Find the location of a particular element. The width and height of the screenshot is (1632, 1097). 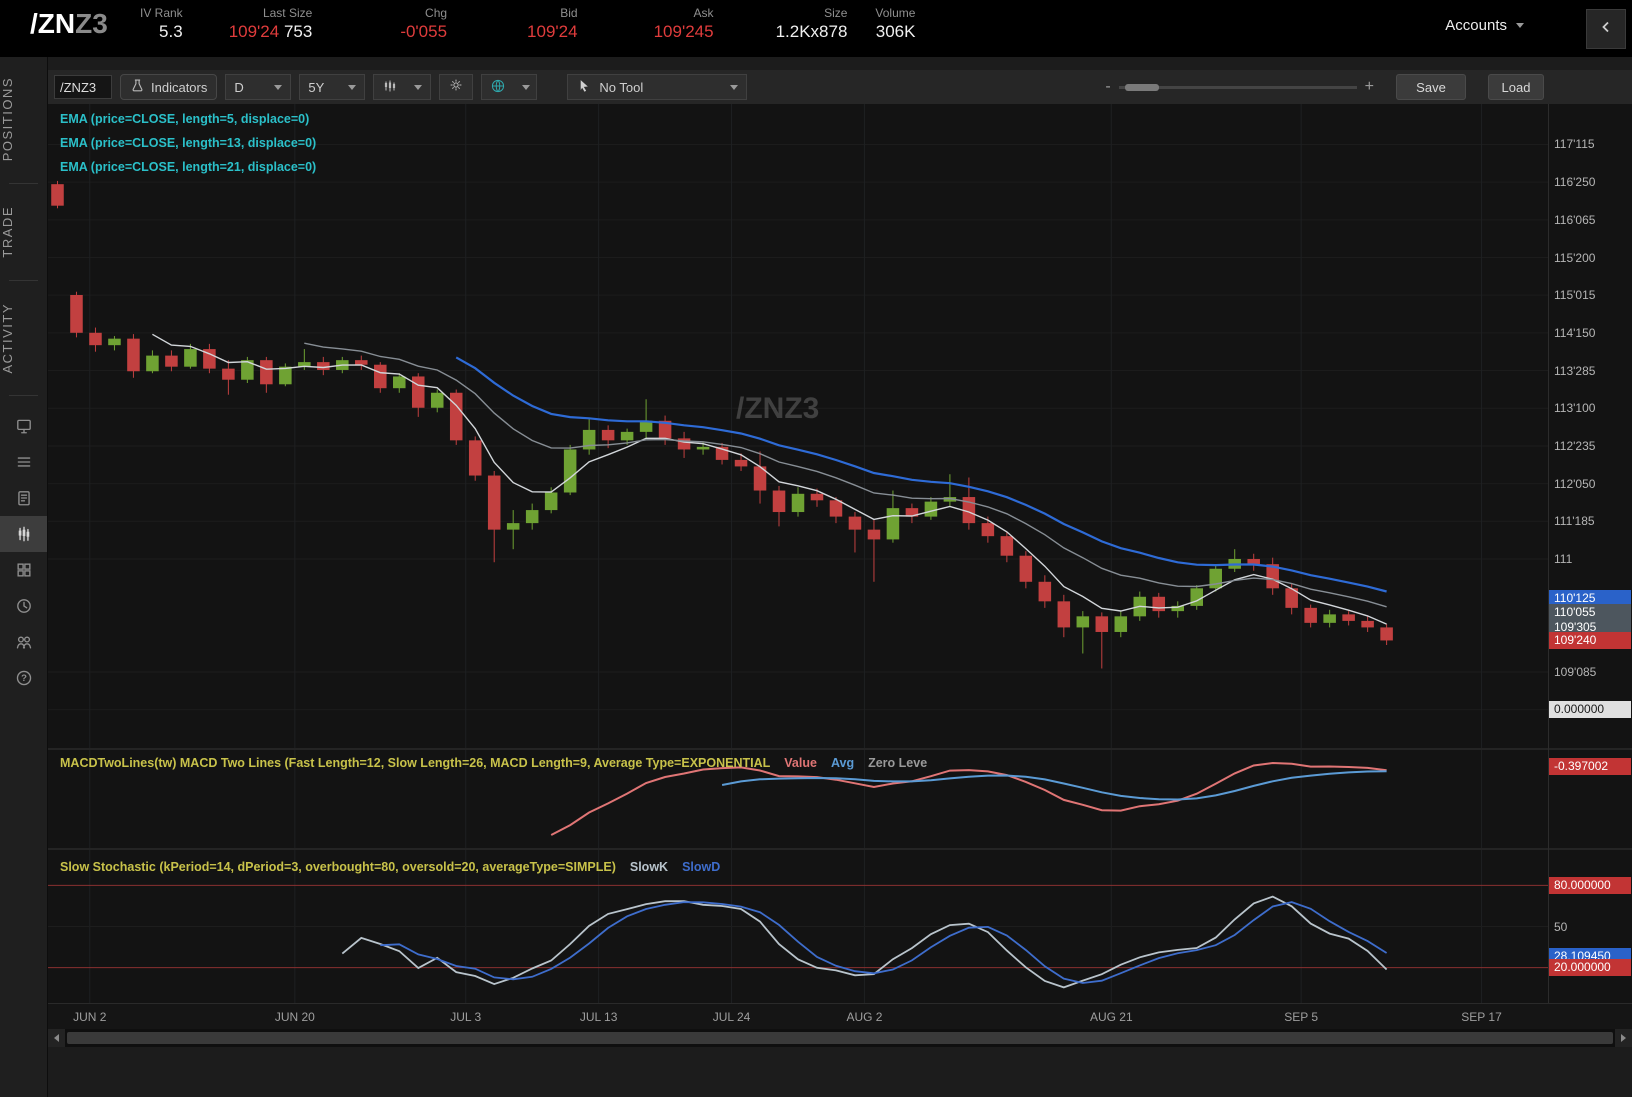

chart-settings-button is located at coordinates (456, 87).